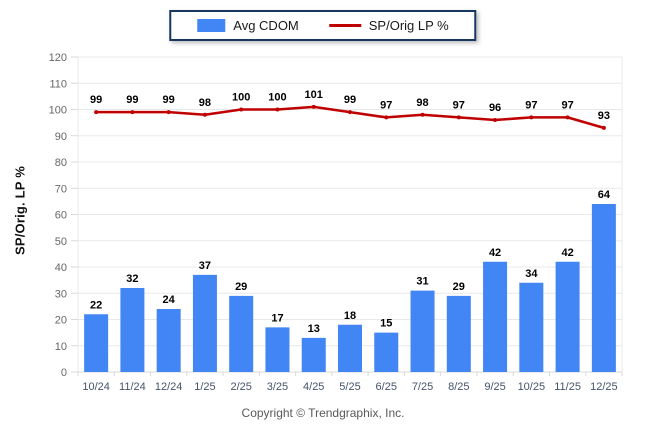  What do you see at coordinates (204, 387) in the screenshot?
I see `x-tick-label: 1/25` at bounding box center [204, 387].